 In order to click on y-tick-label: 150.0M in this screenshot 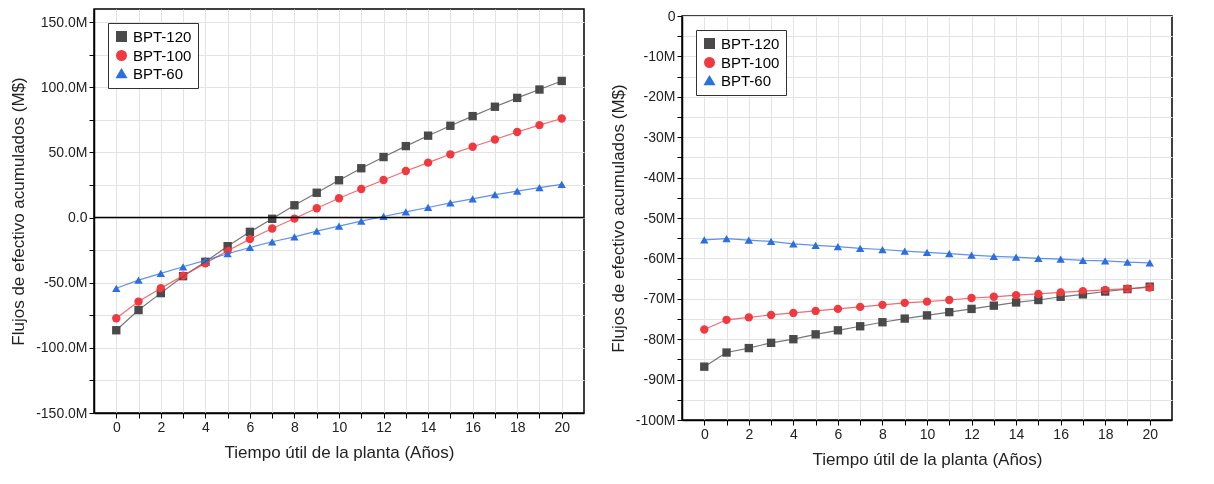, I will do `click(64, 21)`.